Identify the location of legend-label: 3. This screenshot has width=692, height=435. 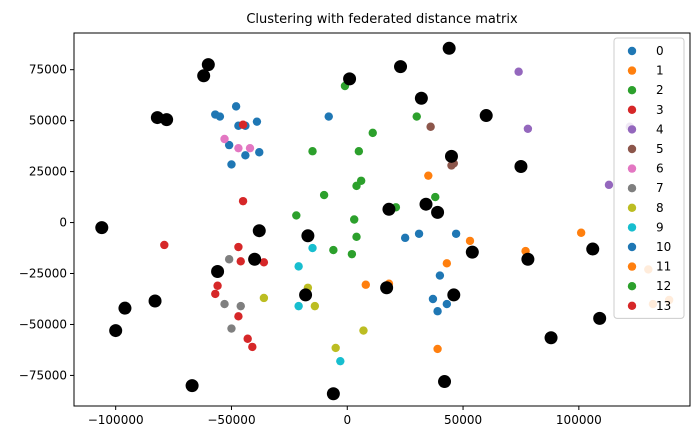
(660, 110).